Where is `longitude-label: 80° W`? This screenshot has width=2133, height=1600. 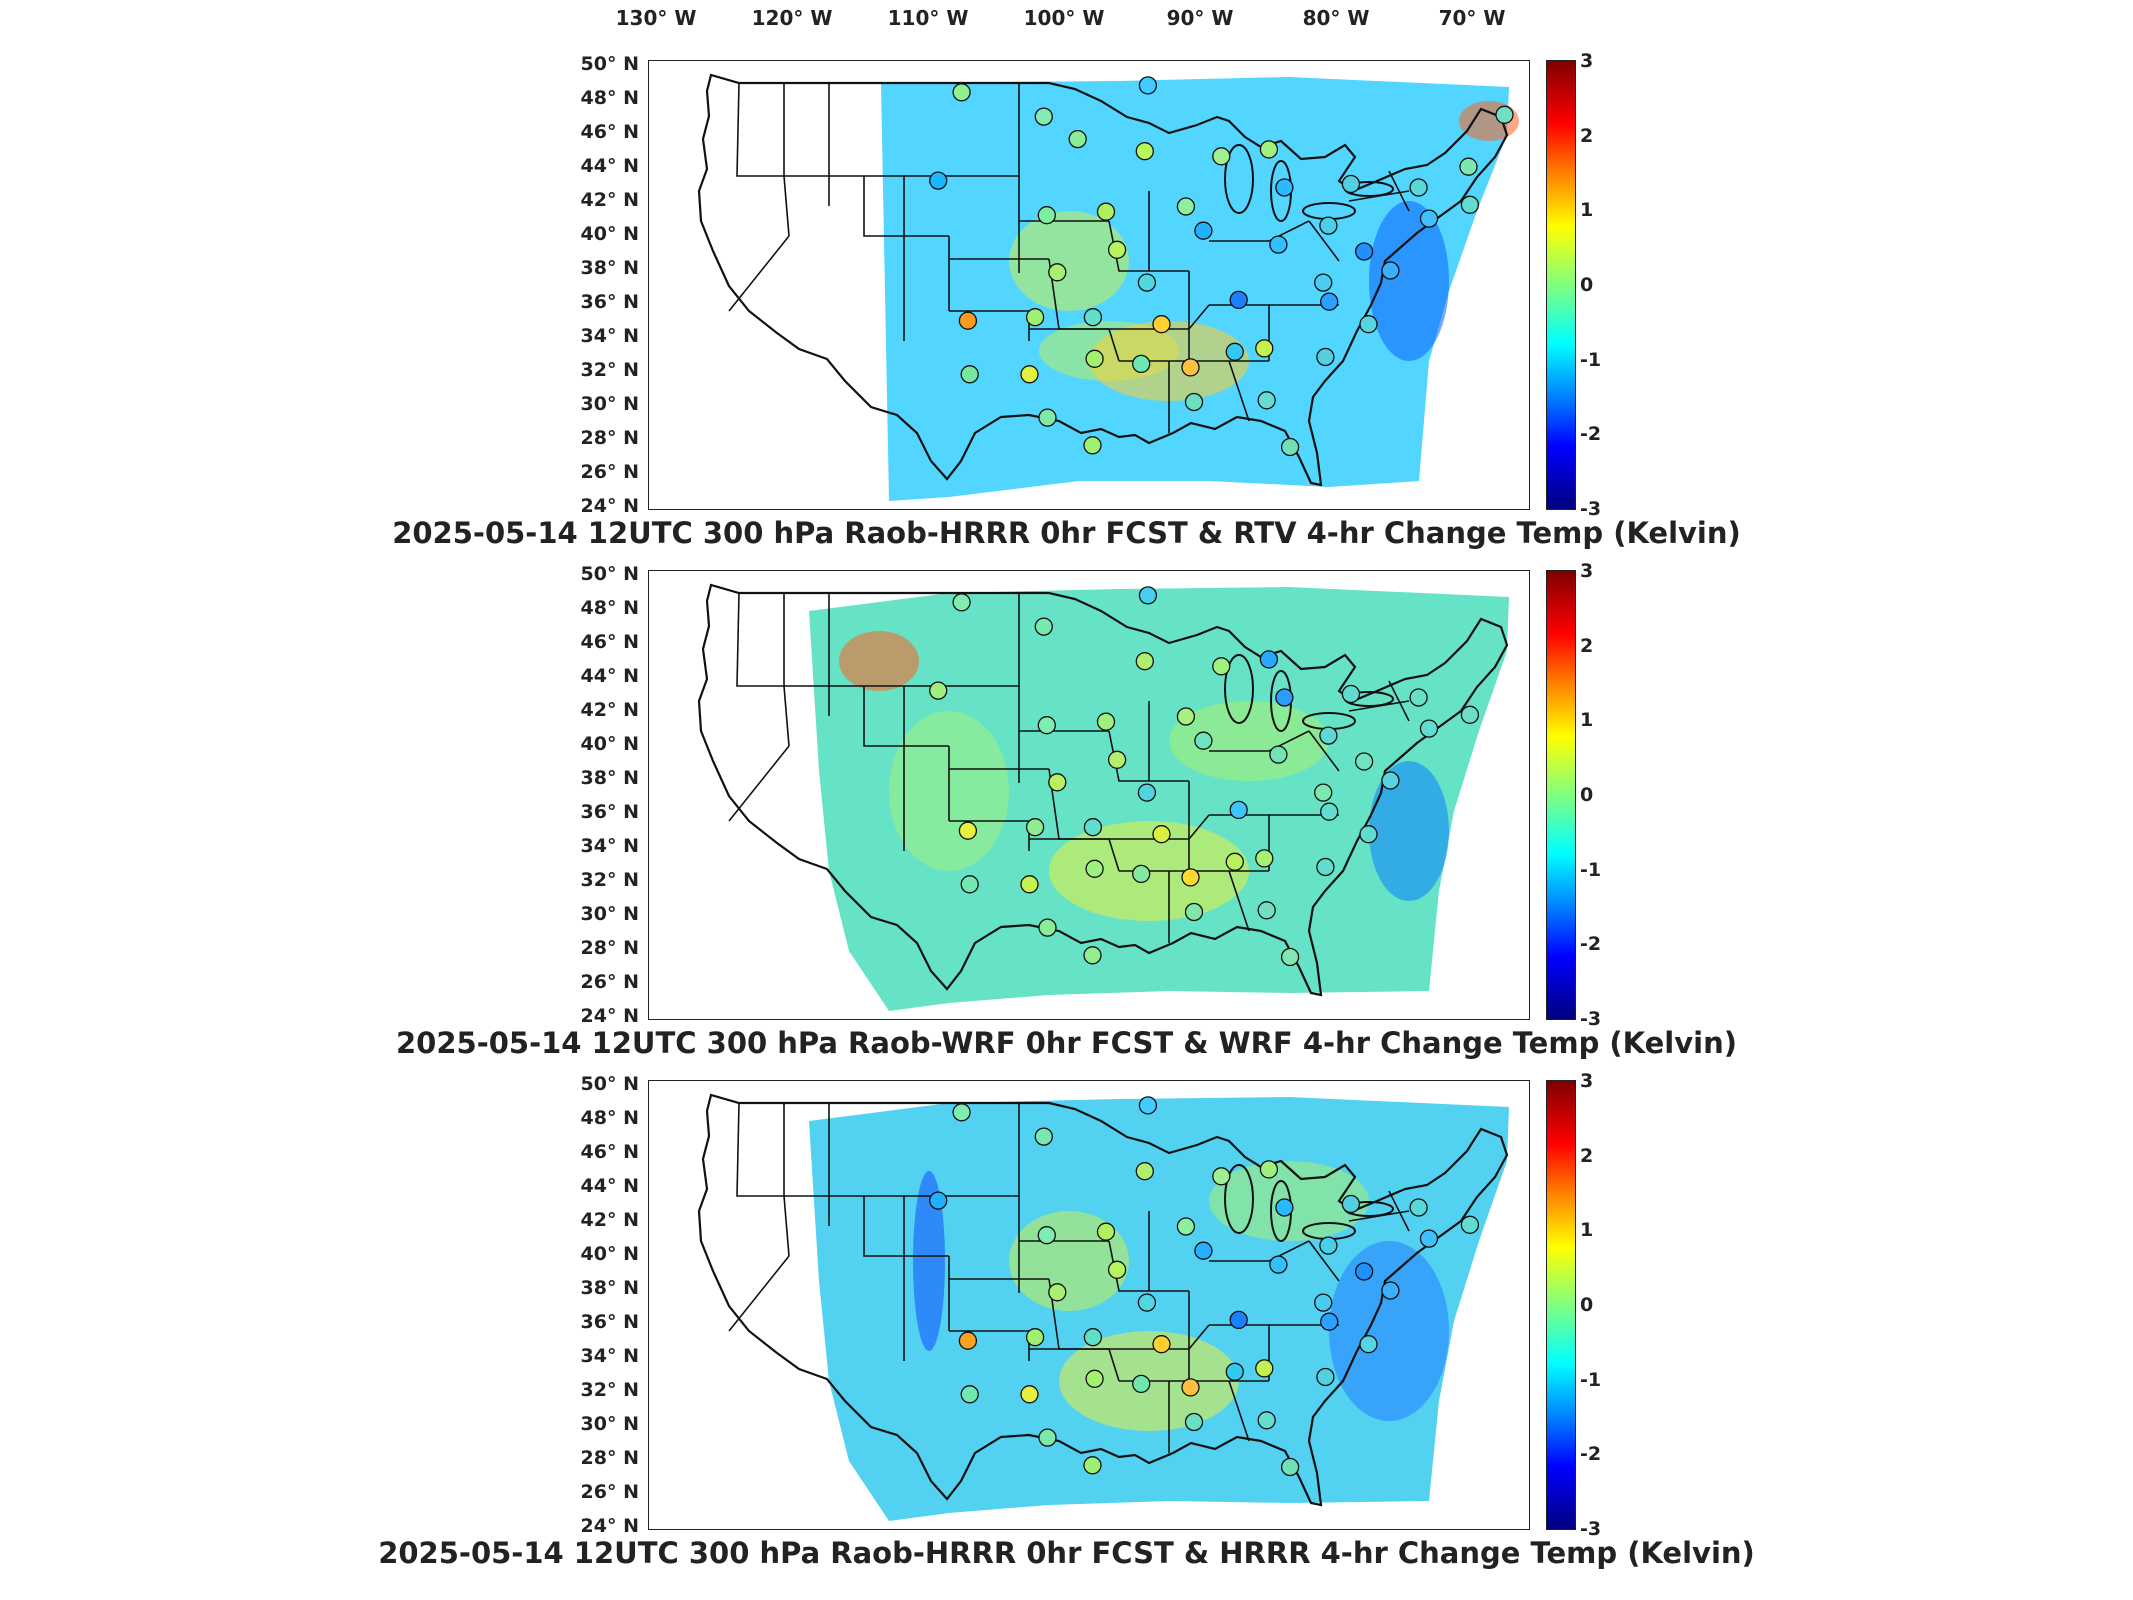
longitude-label: 80° W is located at coordinates (1336, 18).